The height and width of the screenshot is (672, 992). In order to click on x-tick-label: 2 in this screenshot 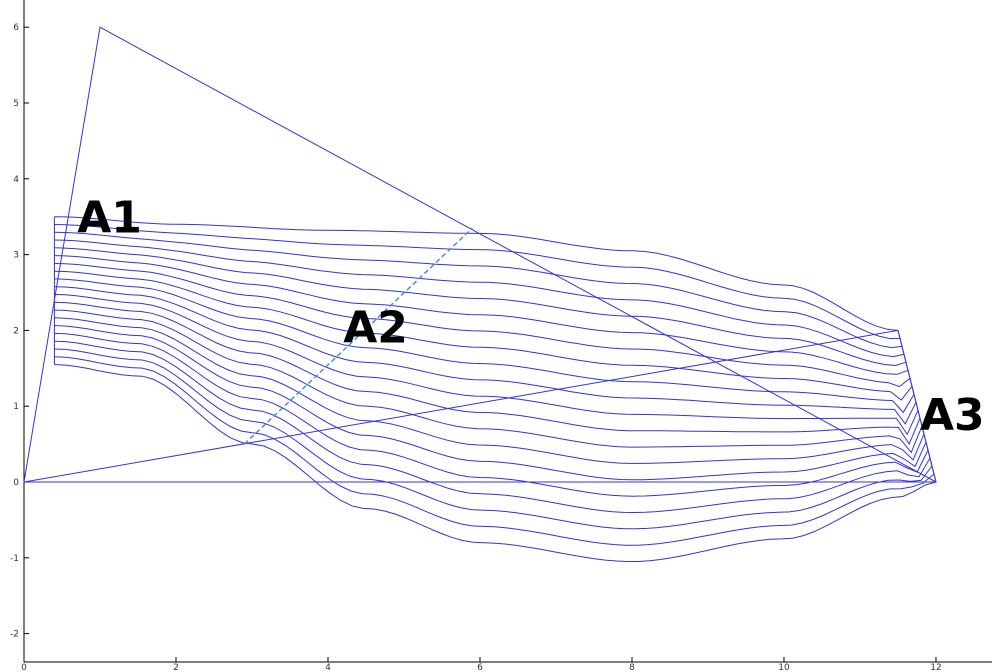, I will do `click(176, 667)`.